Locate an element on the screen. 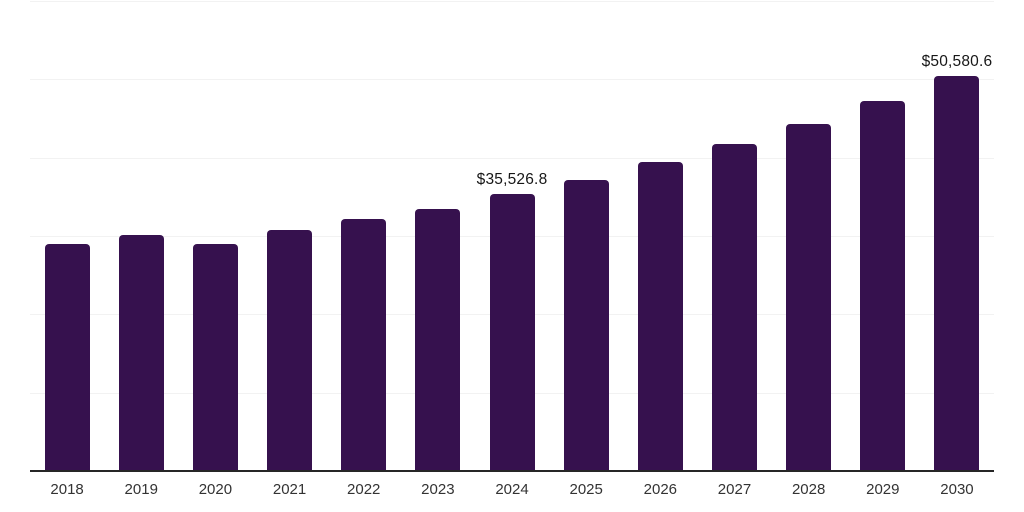 The width and height of the screenshot is (1024, 512). bar-2024: $35,526.8 is located at coordinates (512, 321).